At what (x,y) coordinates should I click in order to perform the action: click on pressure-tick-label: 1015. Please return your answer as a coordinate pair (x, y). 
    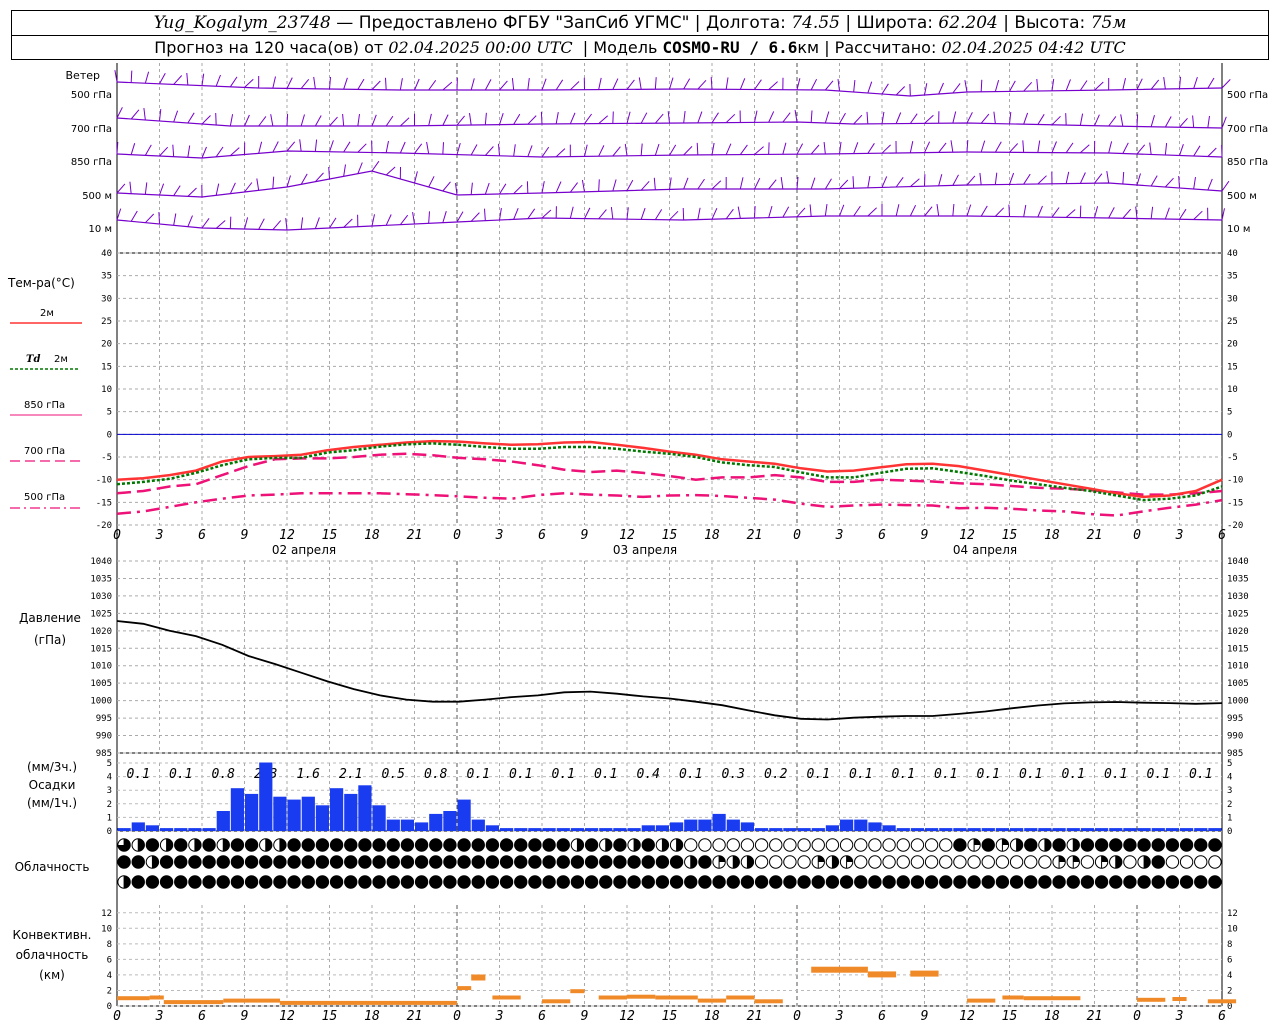
    Looking at the image, I should click on (101, 649).